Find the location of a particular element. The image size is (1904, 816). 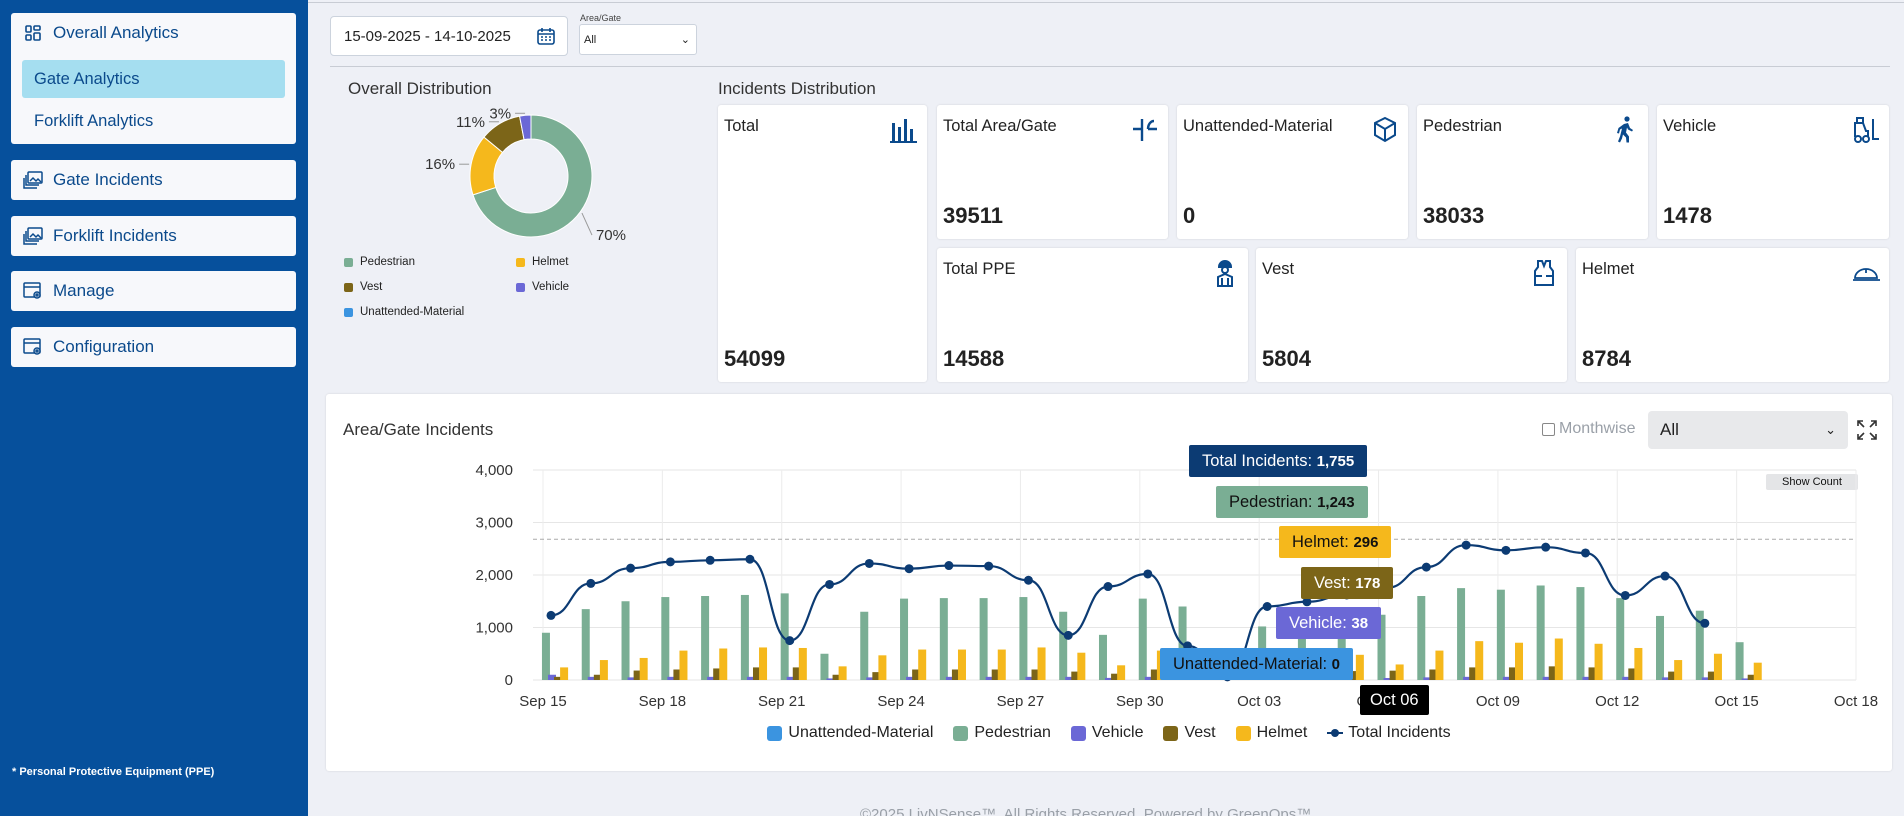

chart-legend-label: Vest is located at coordinates (1200, 732).